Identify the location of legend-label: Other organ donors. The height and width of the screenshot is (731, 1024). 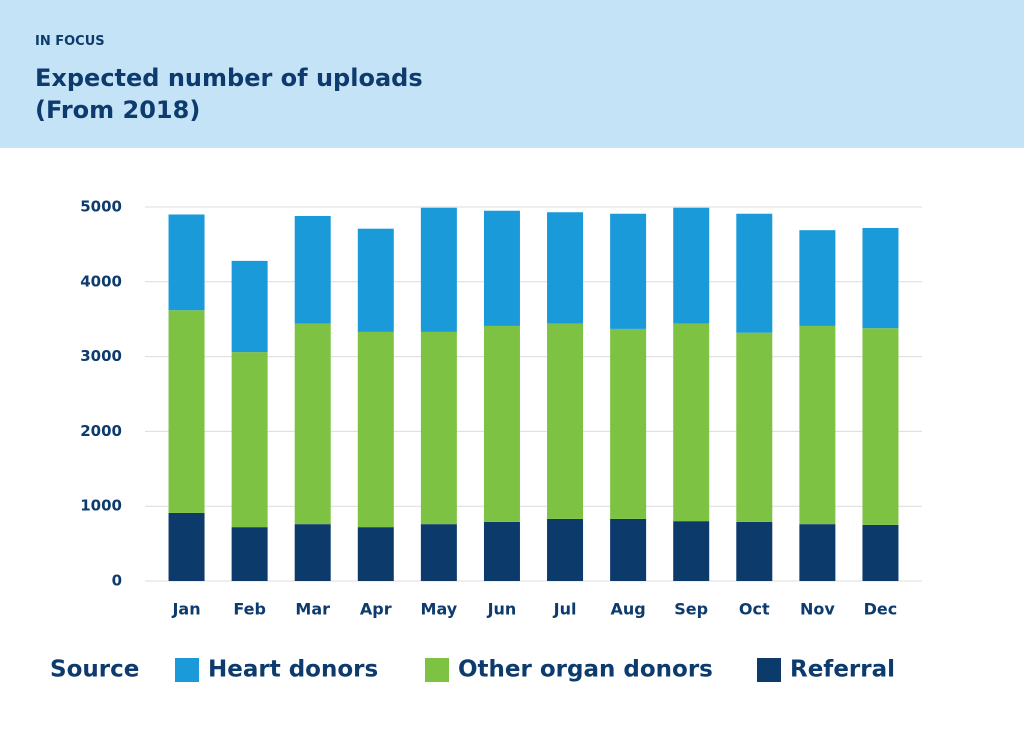
(585, 670).